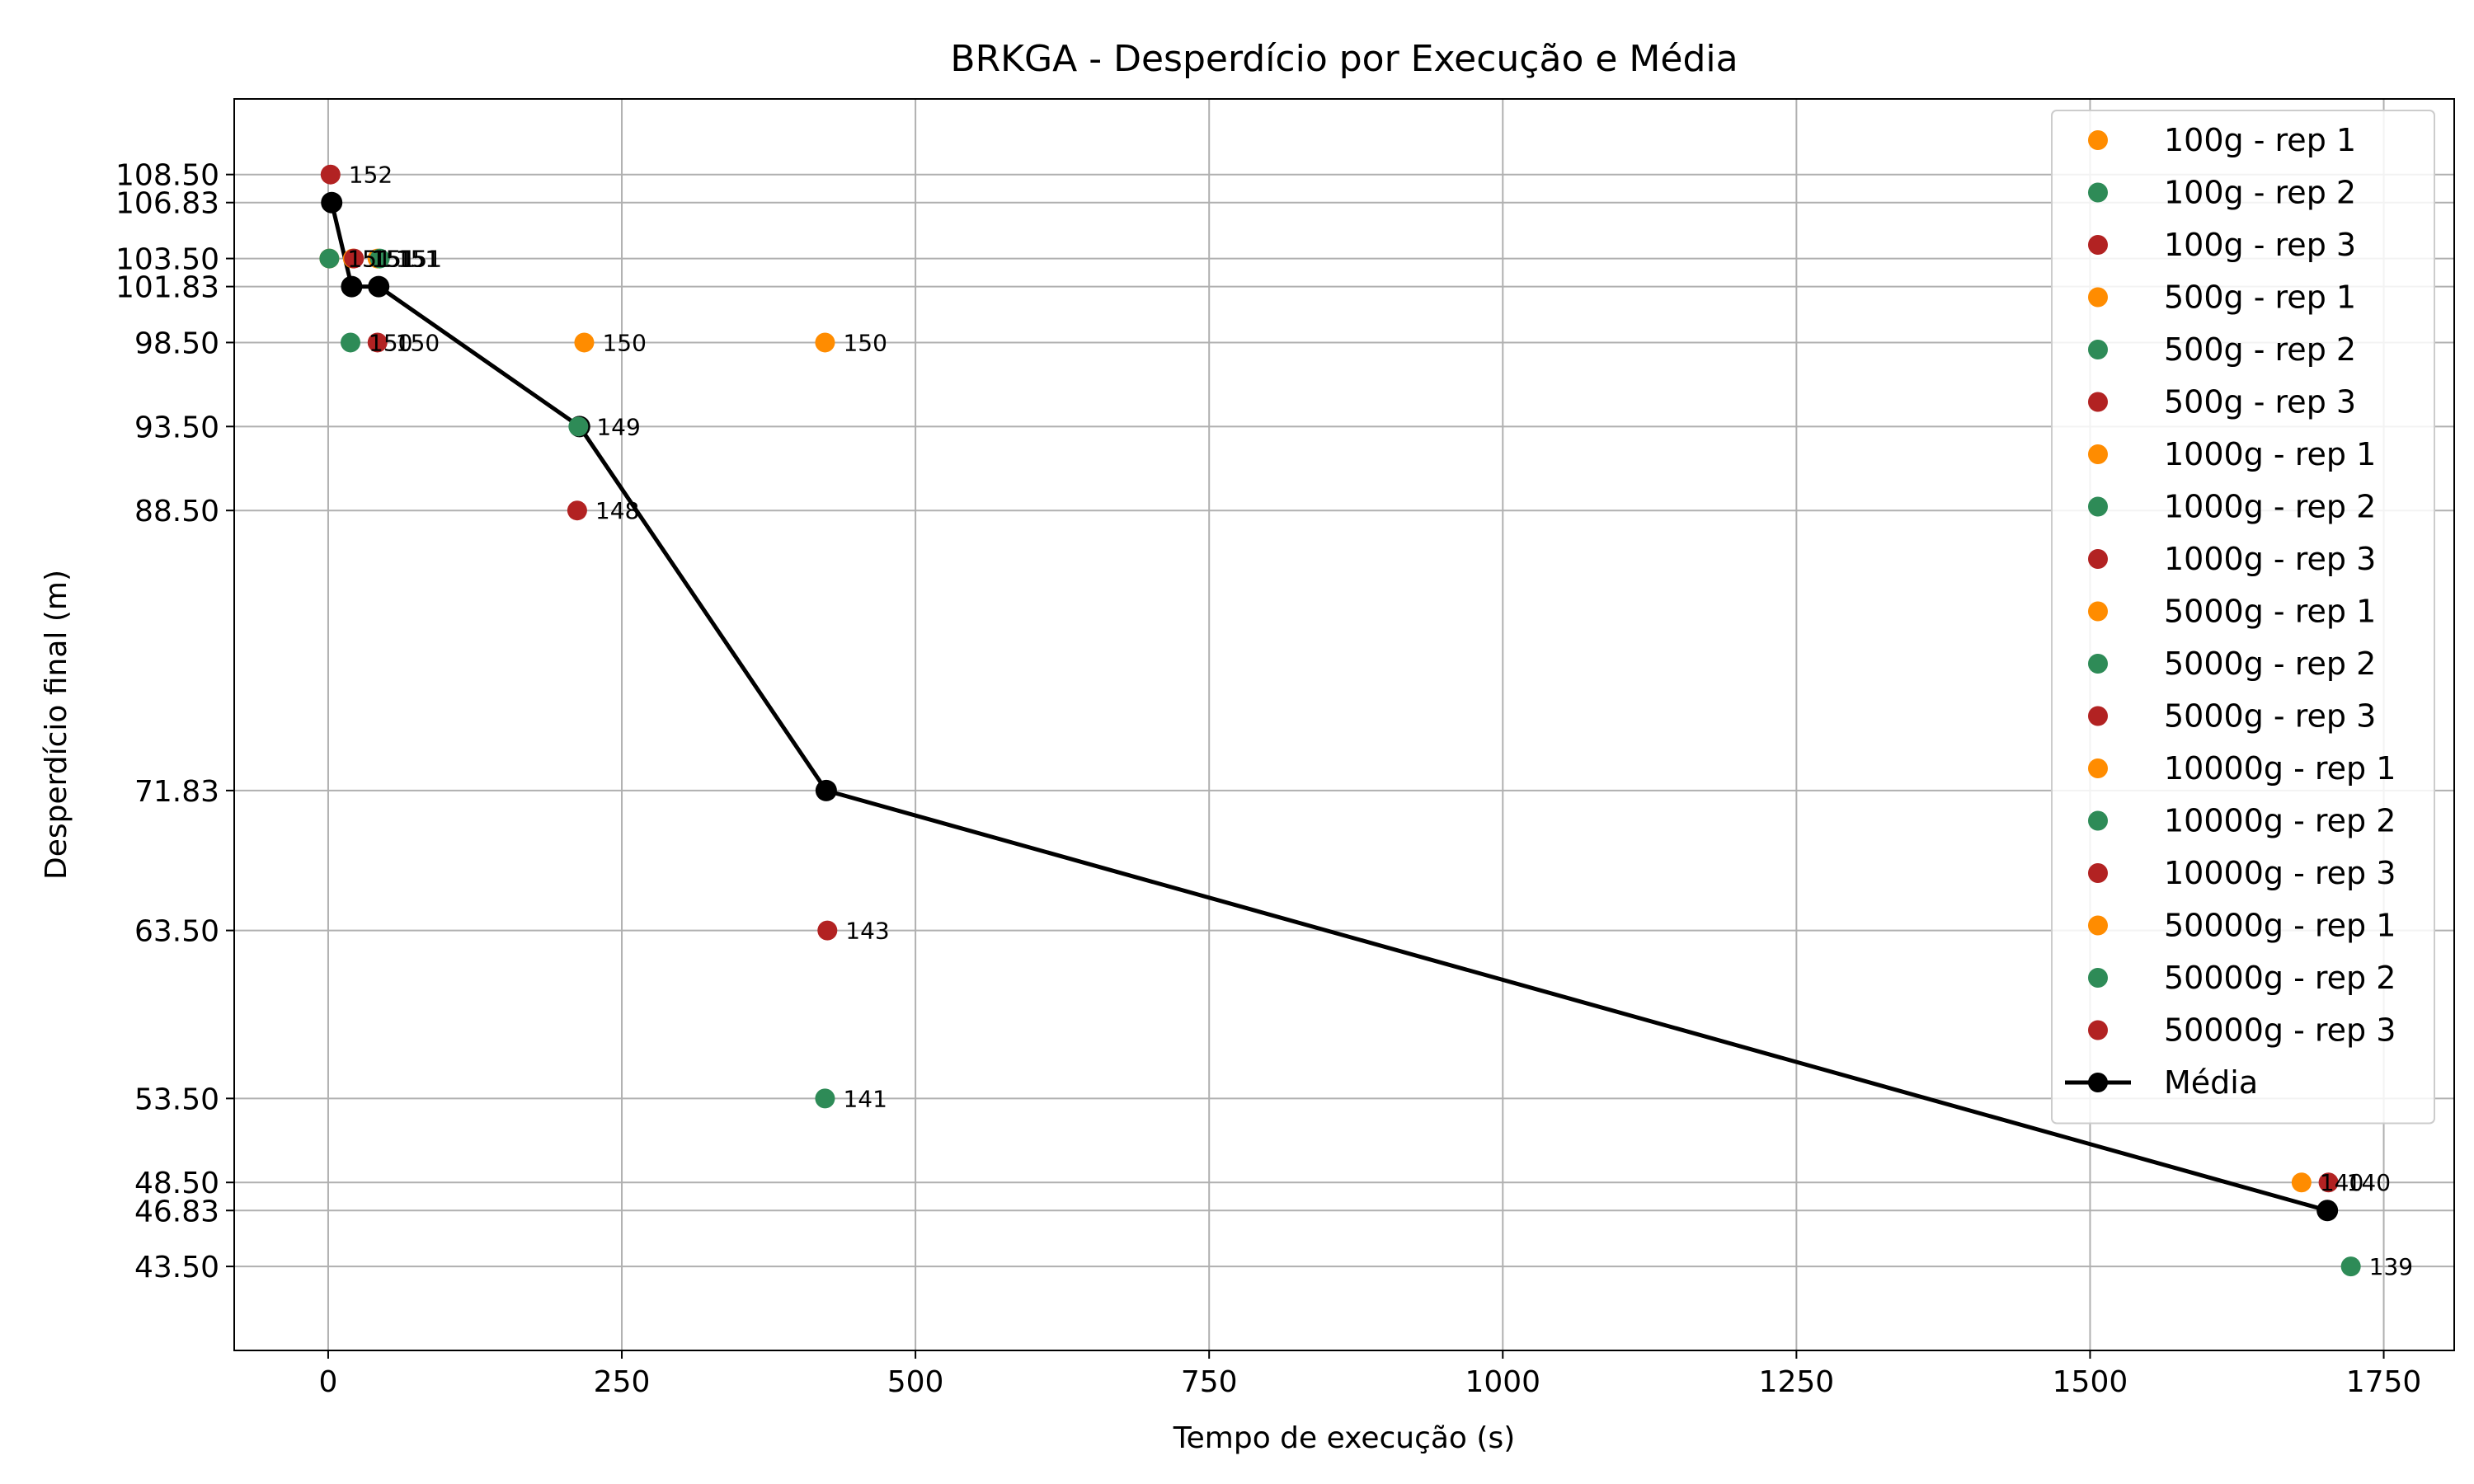 The image size is (2474, 1484). I want to click on legend-entry: 1000g - rep 3, so click(2270, 559).